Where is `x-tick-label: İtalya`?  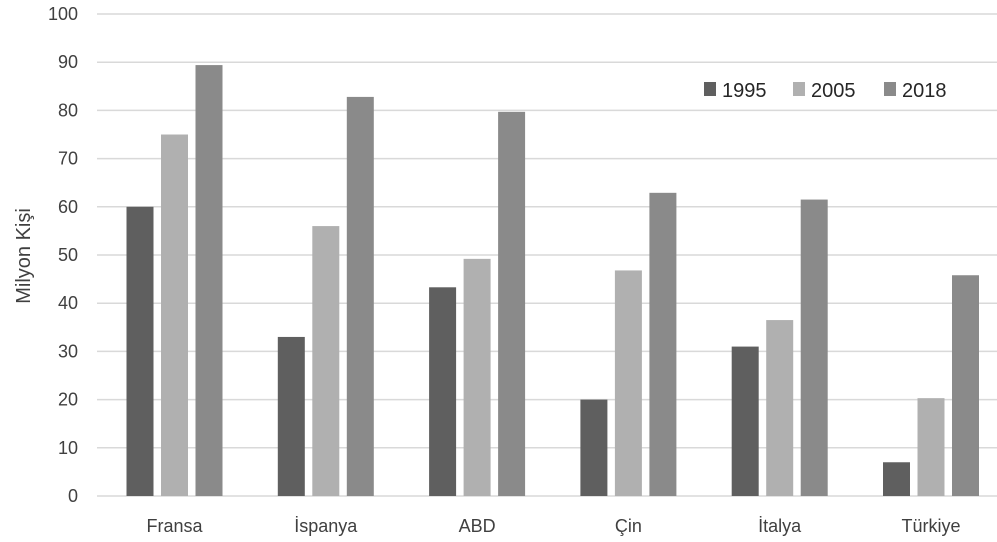 x-tick-label: İtalya is located at coordinates (780, 526).